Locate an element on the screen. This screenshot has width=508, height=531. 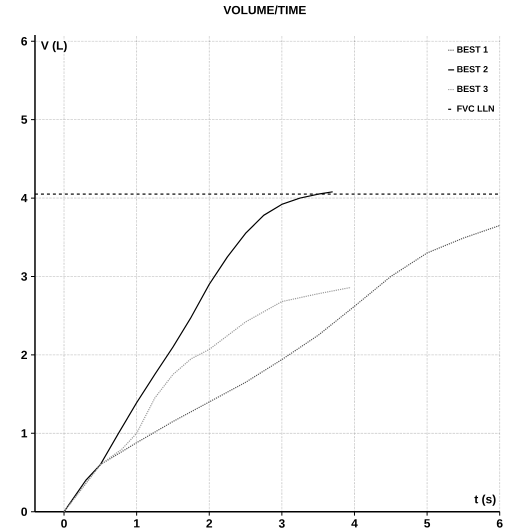
y-axis-title: V (L) is located at coordinates (54, 46).